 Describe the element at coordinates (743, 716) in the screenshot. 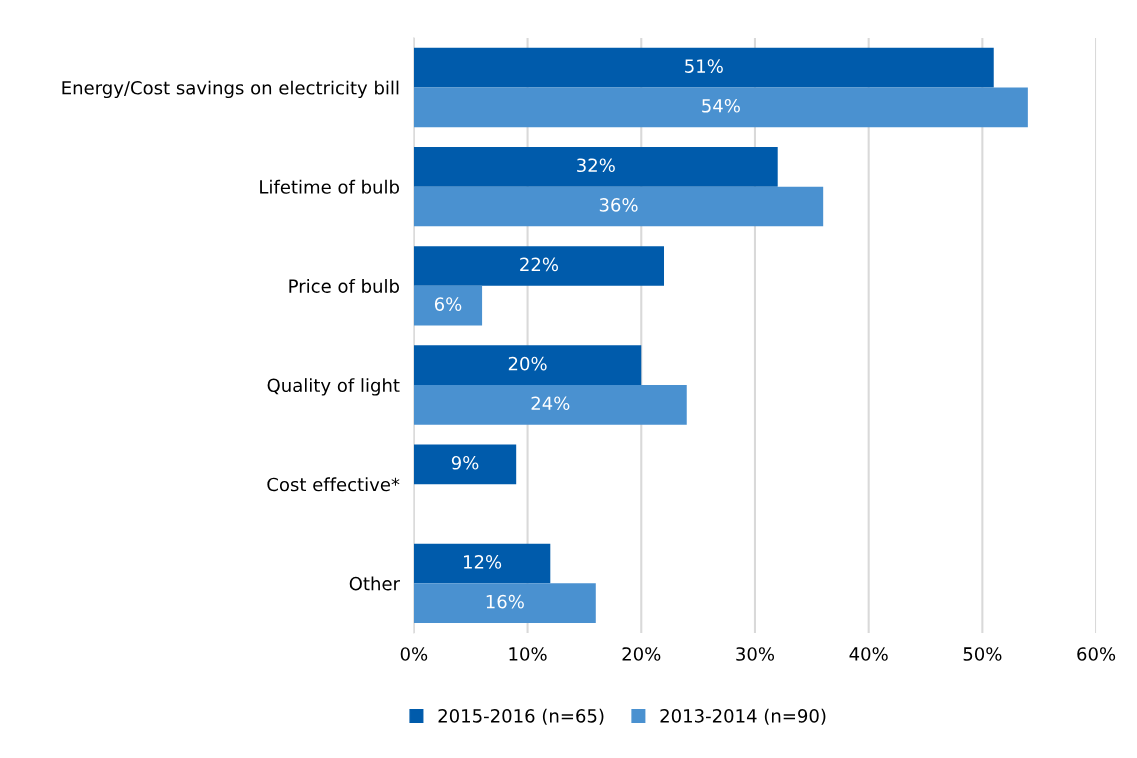

I see `legend-label: 2013-2014 (n=90)` at that location.